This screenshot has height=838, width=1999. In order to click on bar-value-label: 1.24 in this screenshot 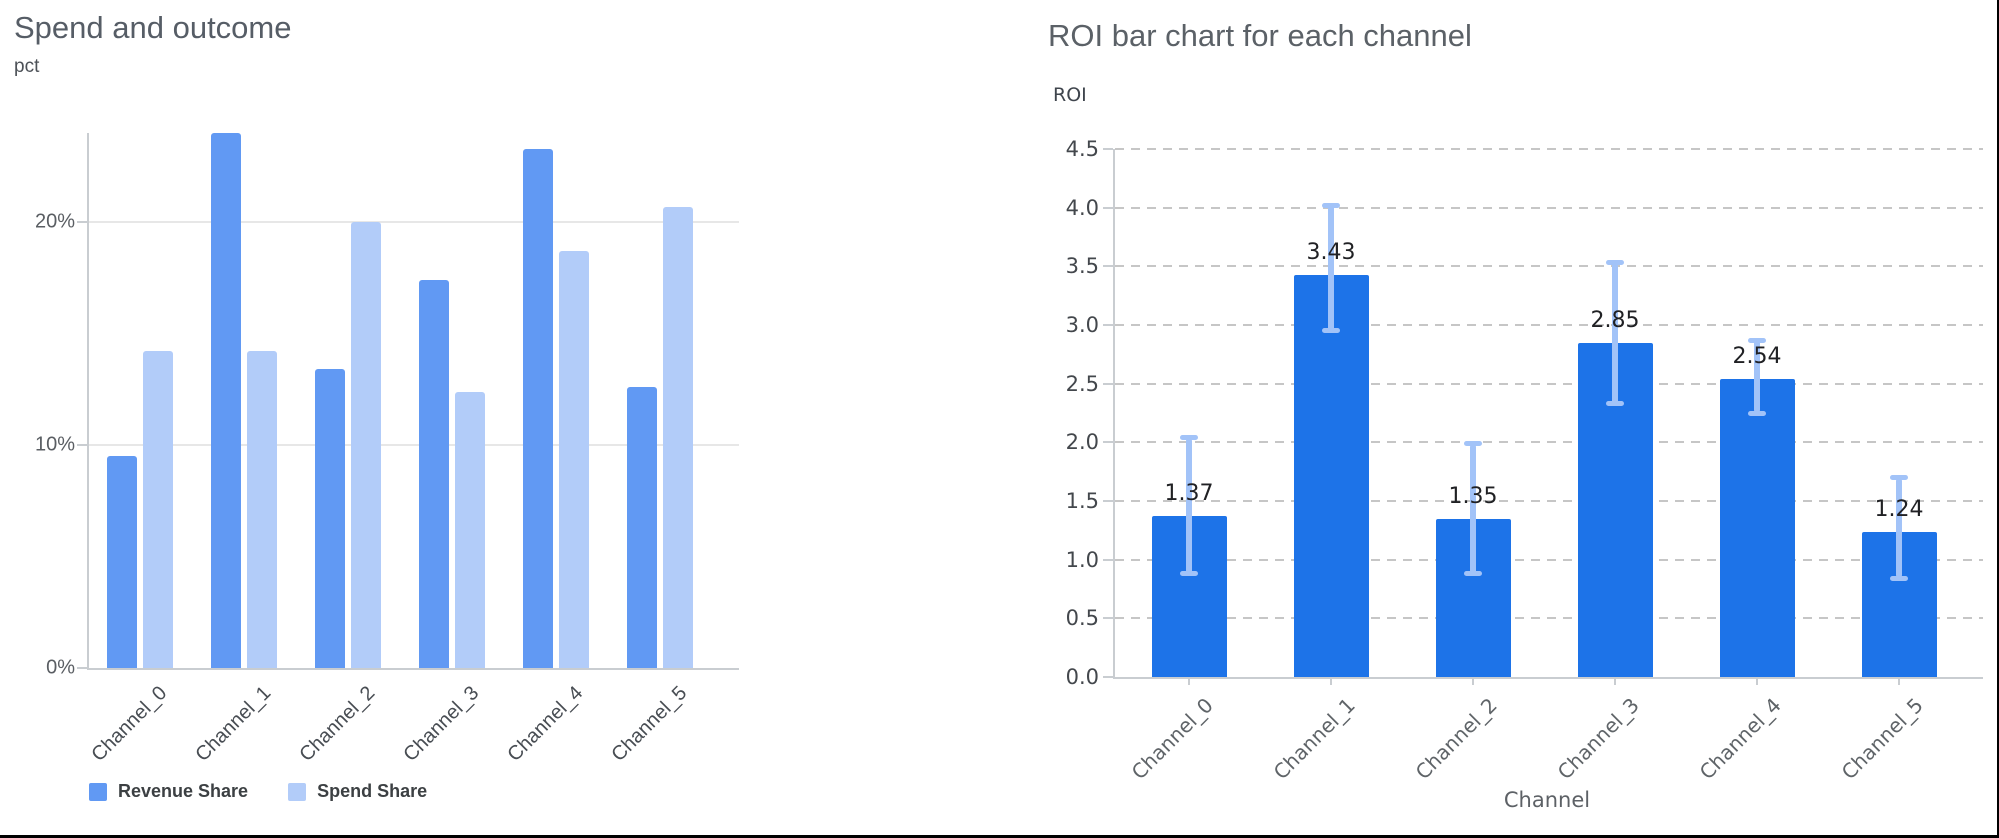, I will do `click(1899, 509)`.